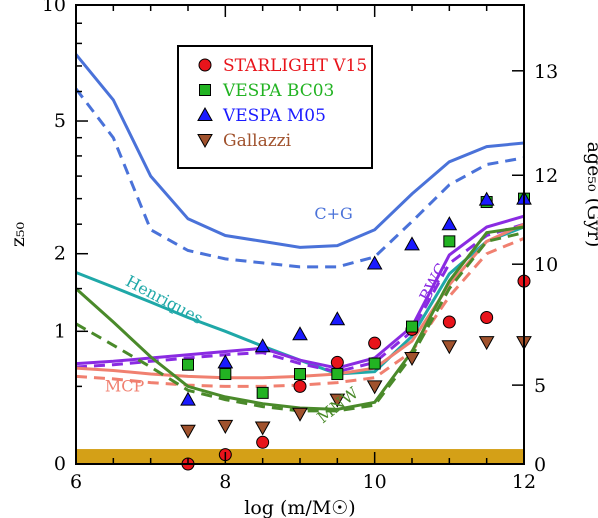 This screenshot has height=518, width=598. I want to click on legend-marker-vespa-bc03, so click(205, 90).